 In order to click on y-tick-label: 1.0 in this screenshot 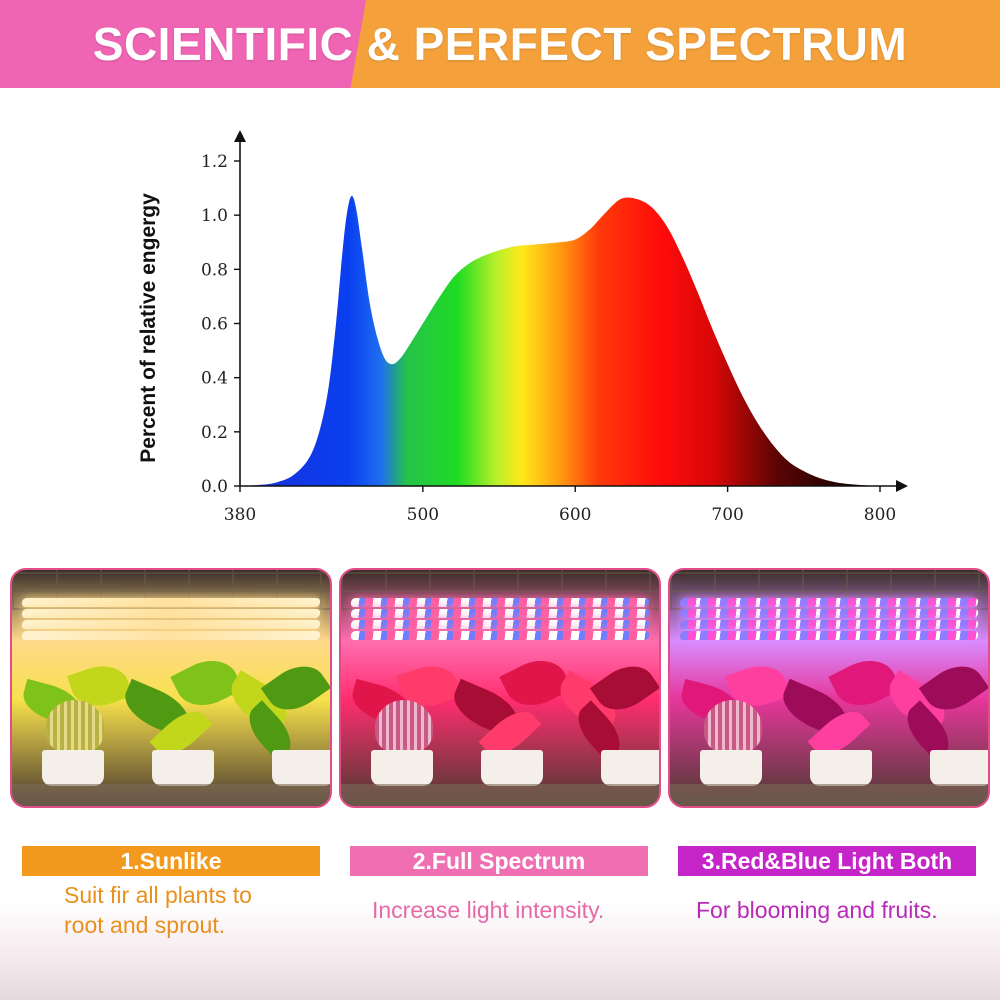, I will do `click(214, 216)`.